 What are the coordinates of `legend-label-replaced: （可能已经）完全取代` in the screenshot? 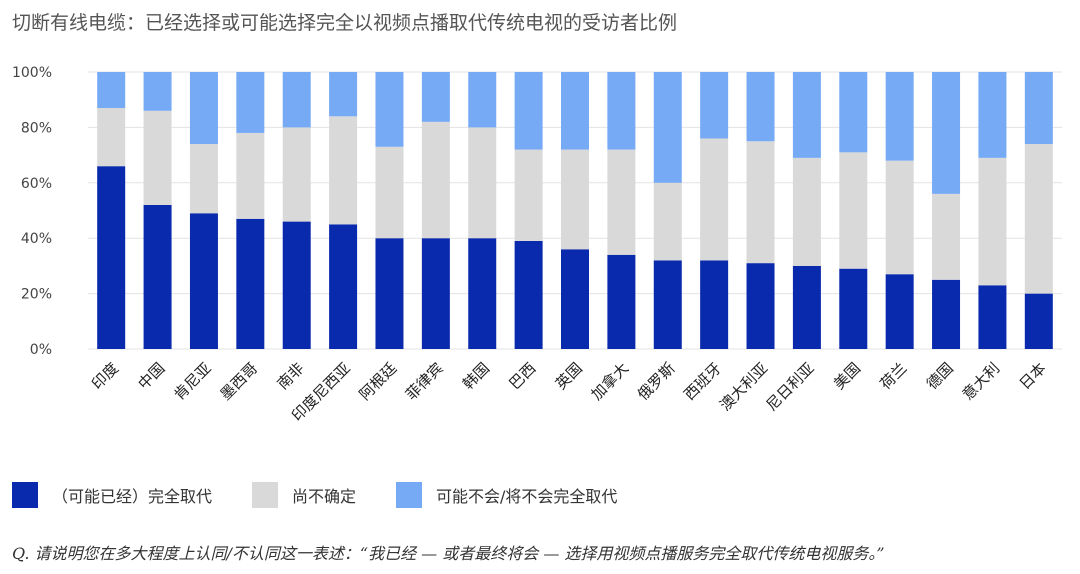 It's located at (132, 496).